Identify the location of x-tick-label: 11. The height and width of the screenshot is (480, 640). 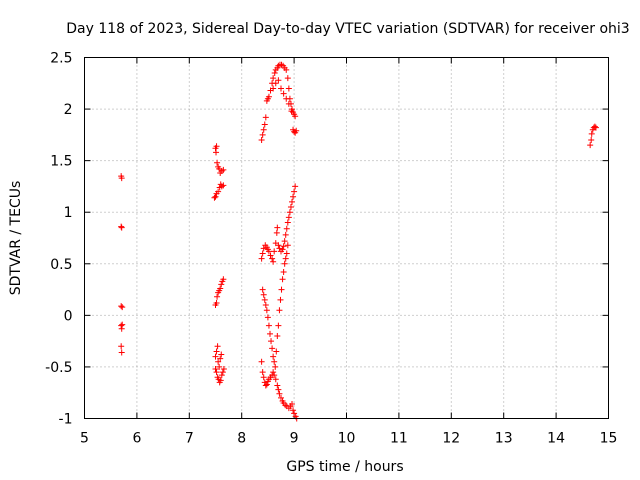
(399, 439).